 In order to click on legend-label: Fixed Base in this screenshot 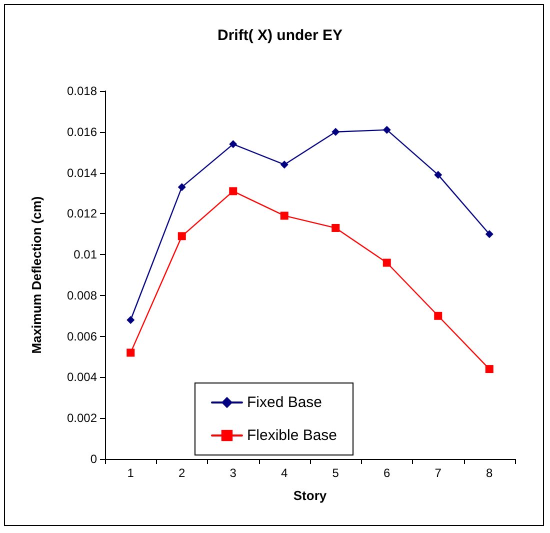, I will do `click(284, 402)`.